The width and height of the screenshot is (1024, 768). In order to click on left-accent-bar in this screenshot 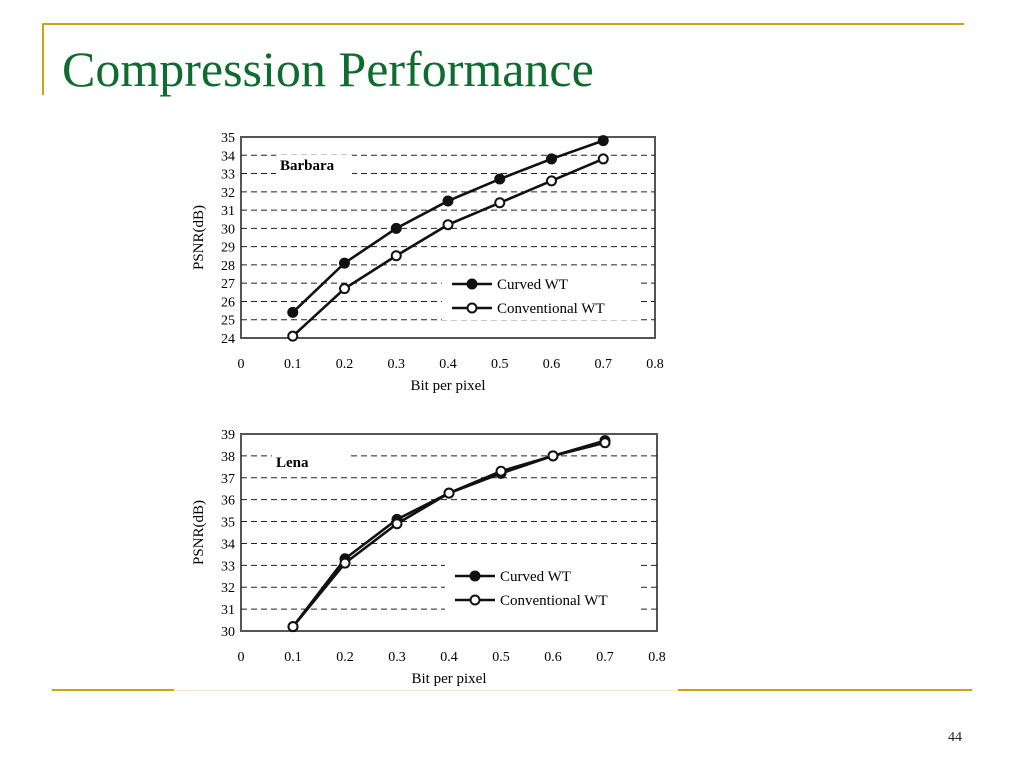, I will do `click(43, 59)`.